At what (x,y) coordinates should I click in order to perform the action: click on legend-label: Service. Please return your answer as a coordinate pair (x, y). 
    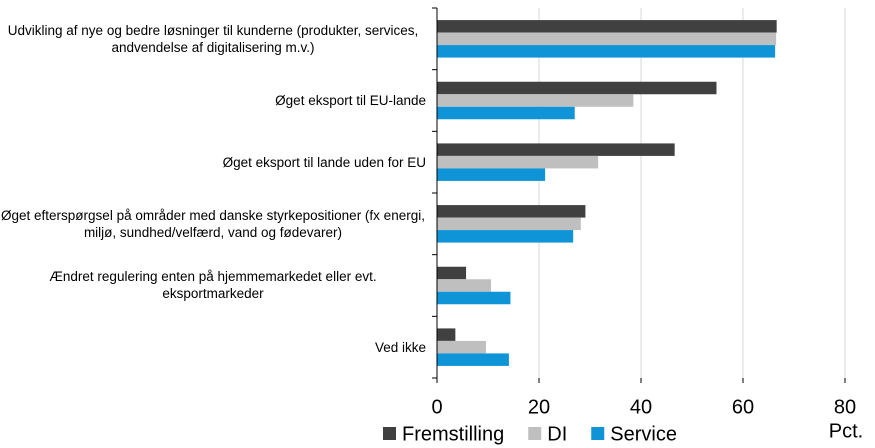
    Looking at the image, I should click on (643, 434).